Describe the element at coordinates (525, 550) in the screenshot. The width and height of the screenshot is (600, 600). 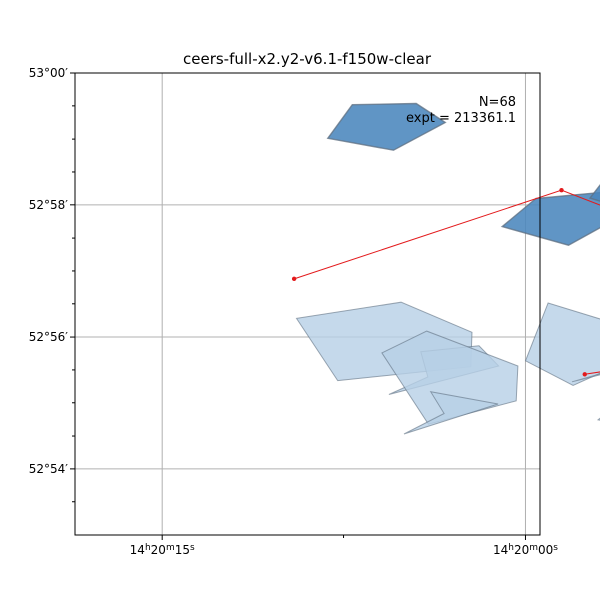
I see `x-tick-label: 14h20m00s` at that location.